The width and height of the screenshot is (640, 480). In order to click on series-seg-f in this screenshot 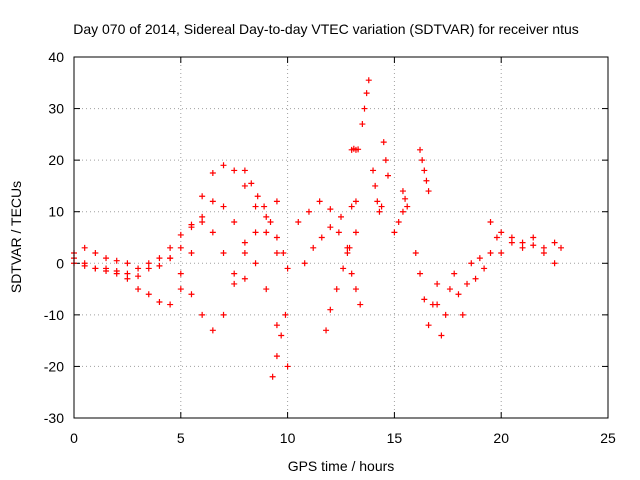, I will do `click(279, 345)`.